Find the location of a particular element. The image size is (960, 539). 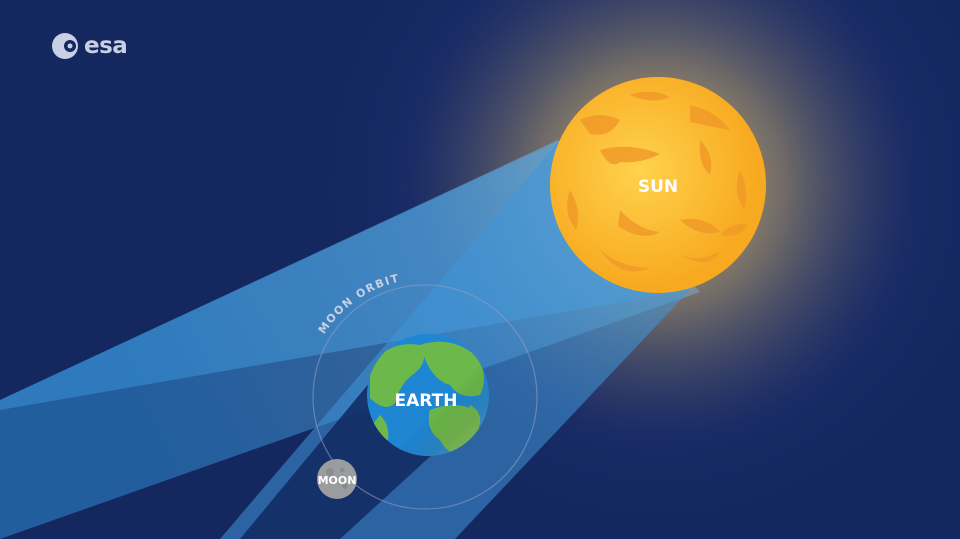

moon-orbit-ring is located at coordinates (425, 397).